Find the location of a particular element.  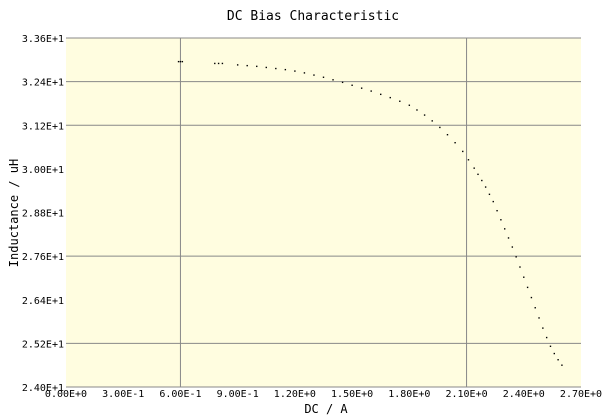

y-tick-label: 2.40E+1 is located at coordinates (43, 388).